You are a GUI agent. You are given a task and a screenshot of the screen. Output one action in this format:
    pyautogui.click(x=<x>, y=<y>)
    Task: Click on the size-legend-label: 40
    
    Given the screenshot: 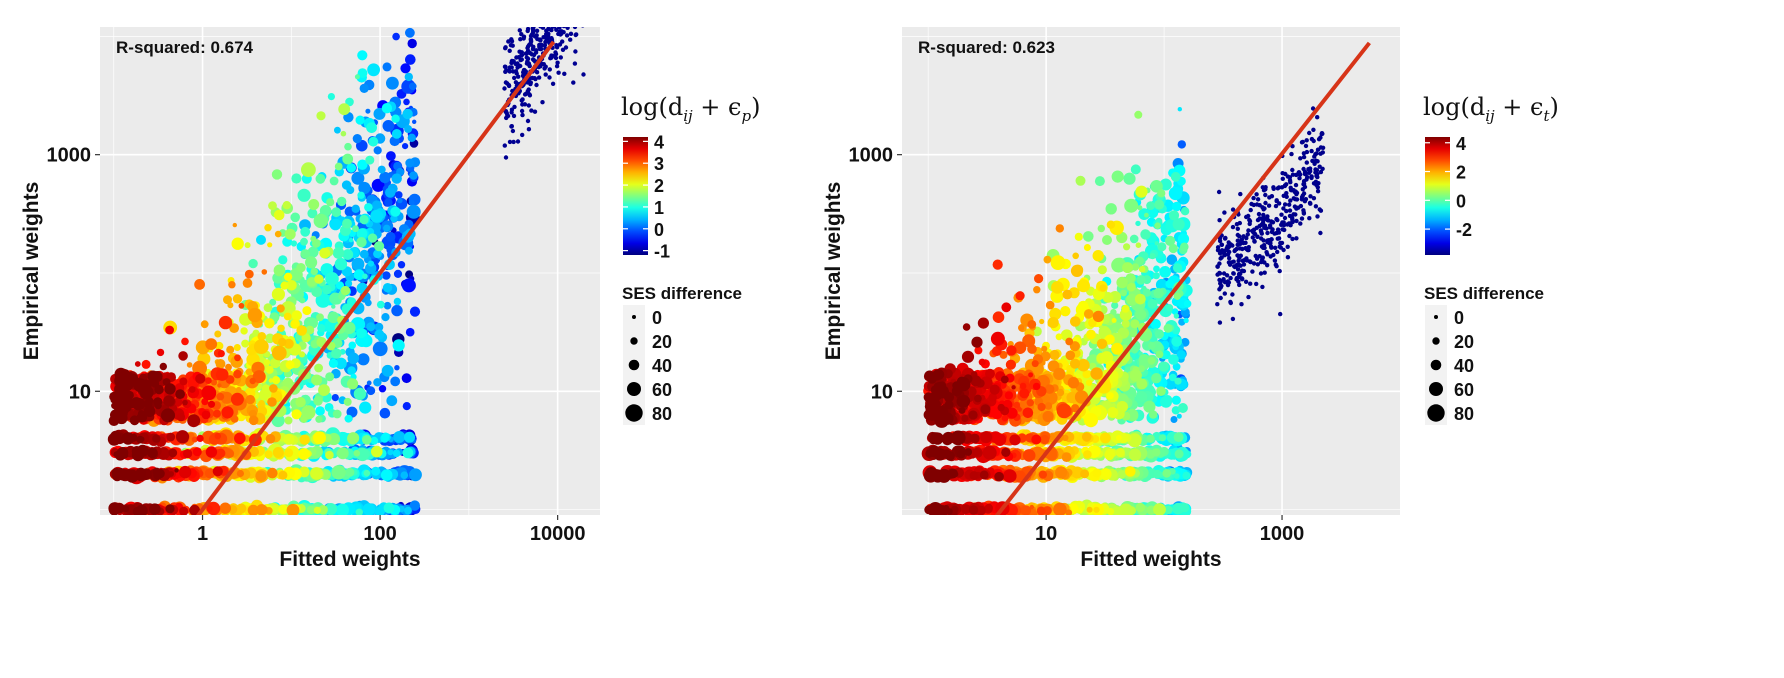 What is the action you would take?
    pyautogui.click(x=662, y=366)
    